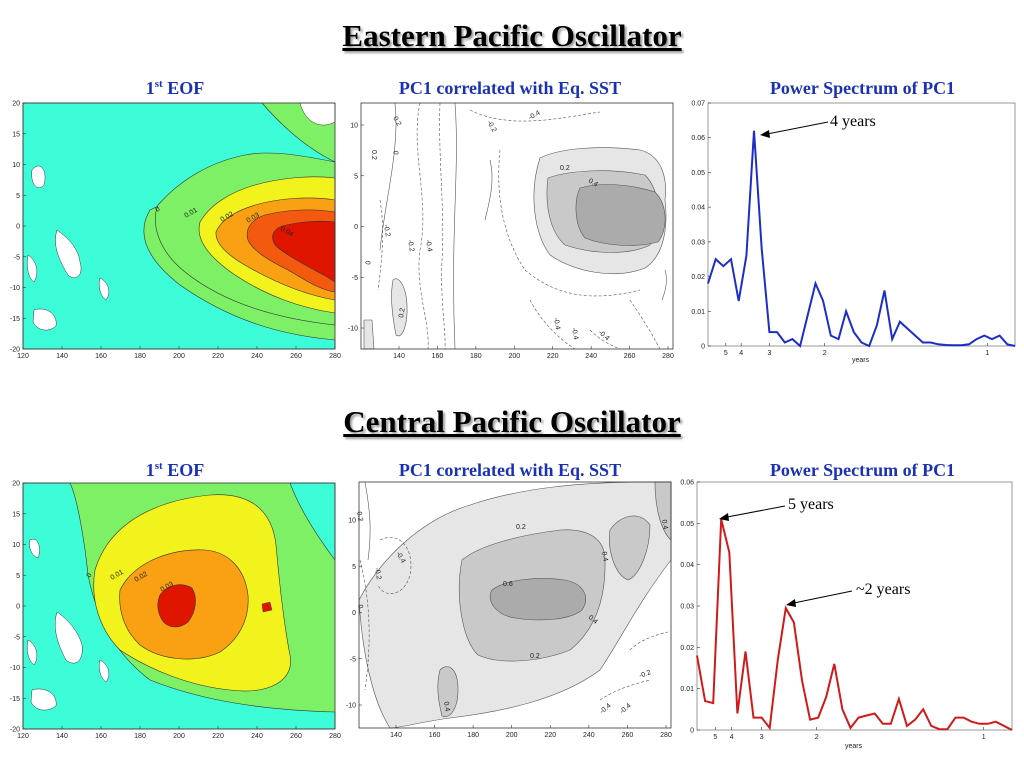 The width and height of the screenshot is (1024, 768). I want to click on spec-c-ytick: 0.03, so click(687, 607).